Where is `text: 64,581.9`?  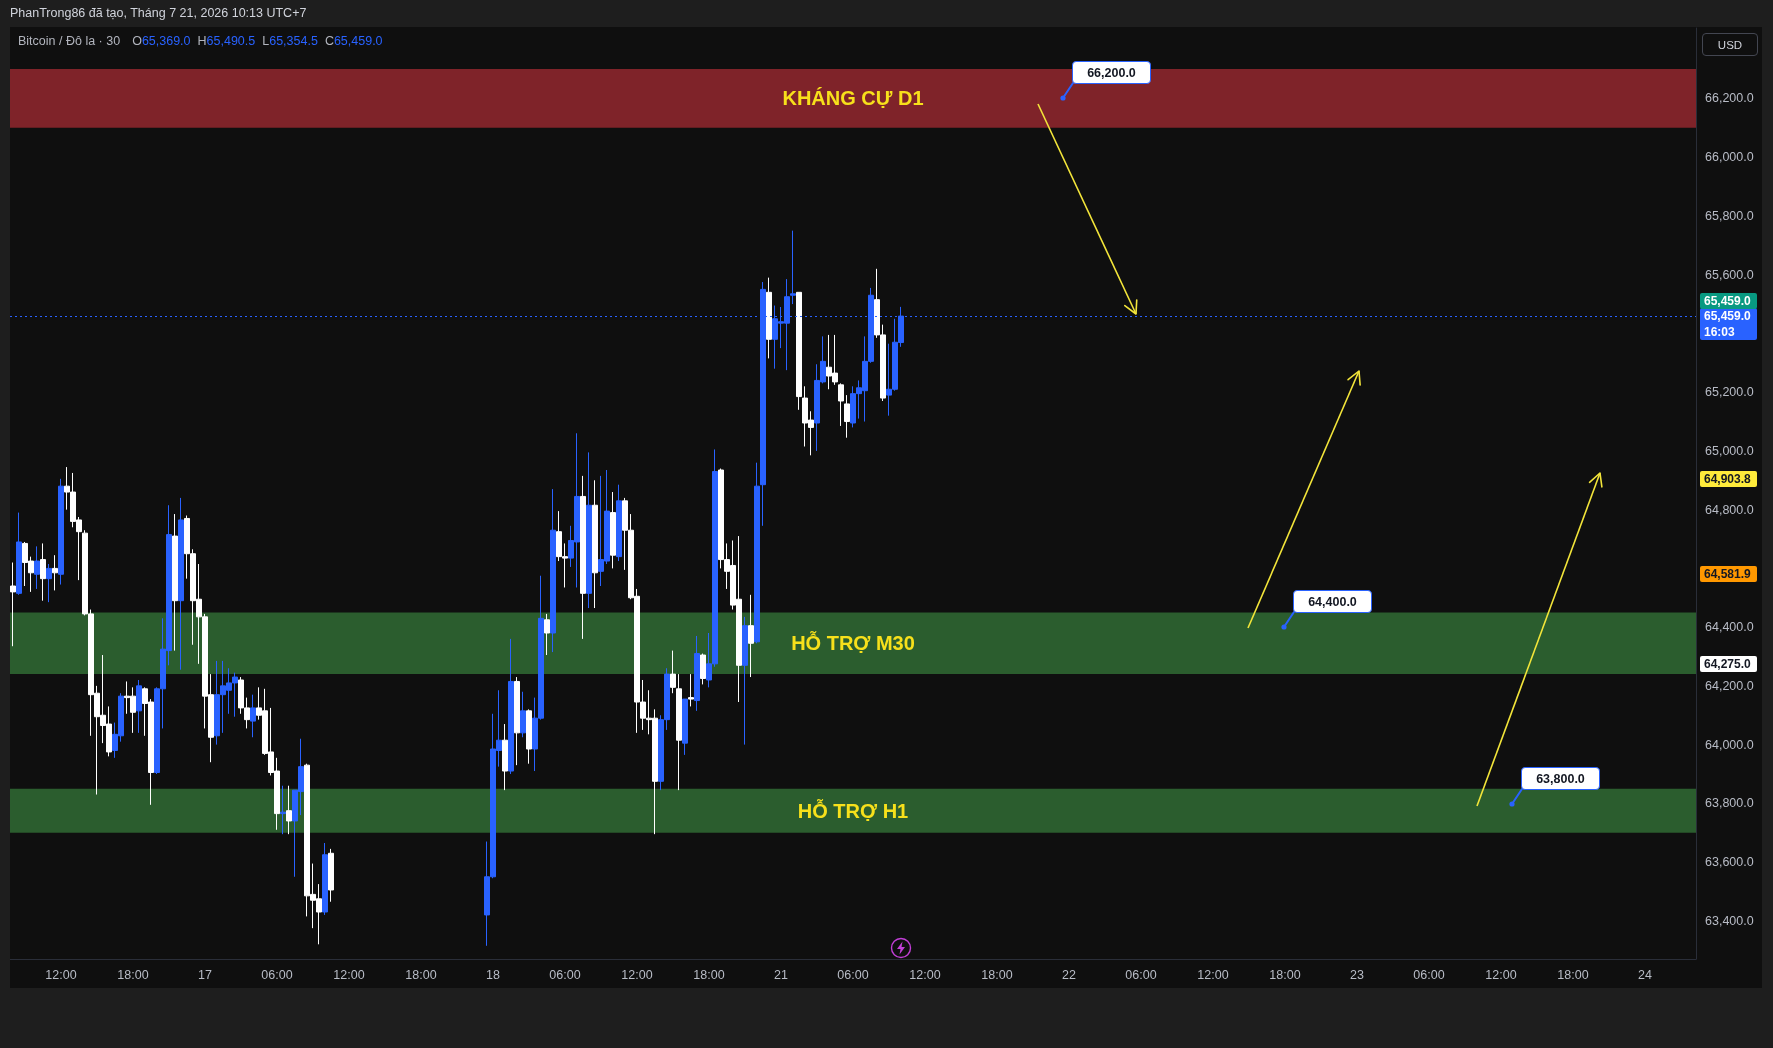
text: 64,581.9 is located at coordinates (1728, 574).